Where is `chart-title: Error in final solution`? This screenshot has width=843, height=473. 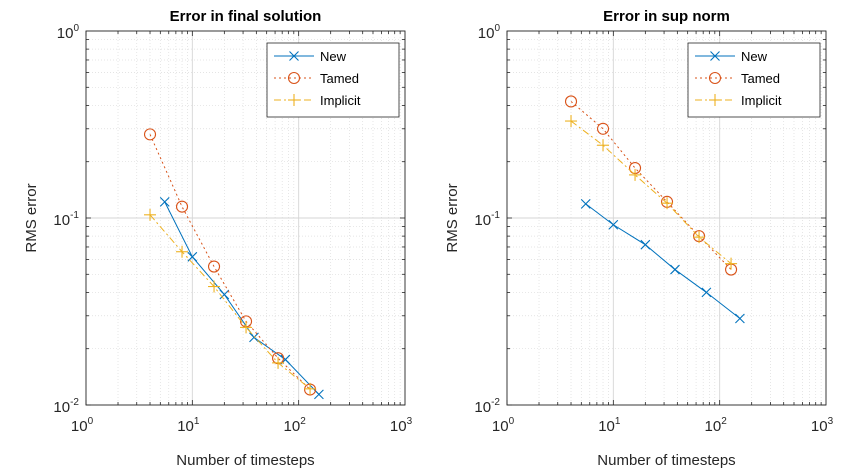 chart-title: Error in final solution is located at coordinates (246, 16).